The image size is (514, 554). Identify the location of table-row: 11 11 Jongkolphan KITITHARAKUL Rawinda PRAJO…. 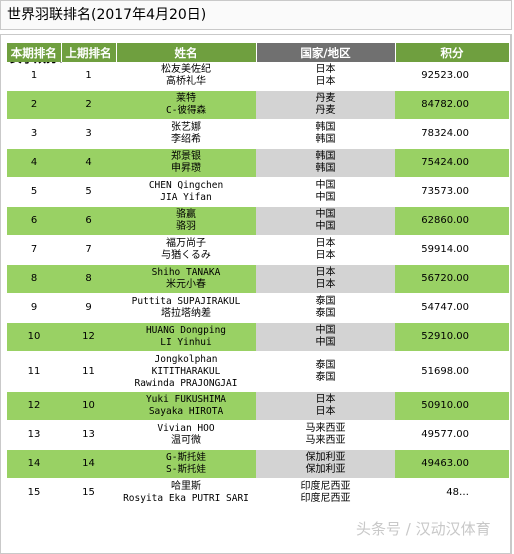
(258, 371).